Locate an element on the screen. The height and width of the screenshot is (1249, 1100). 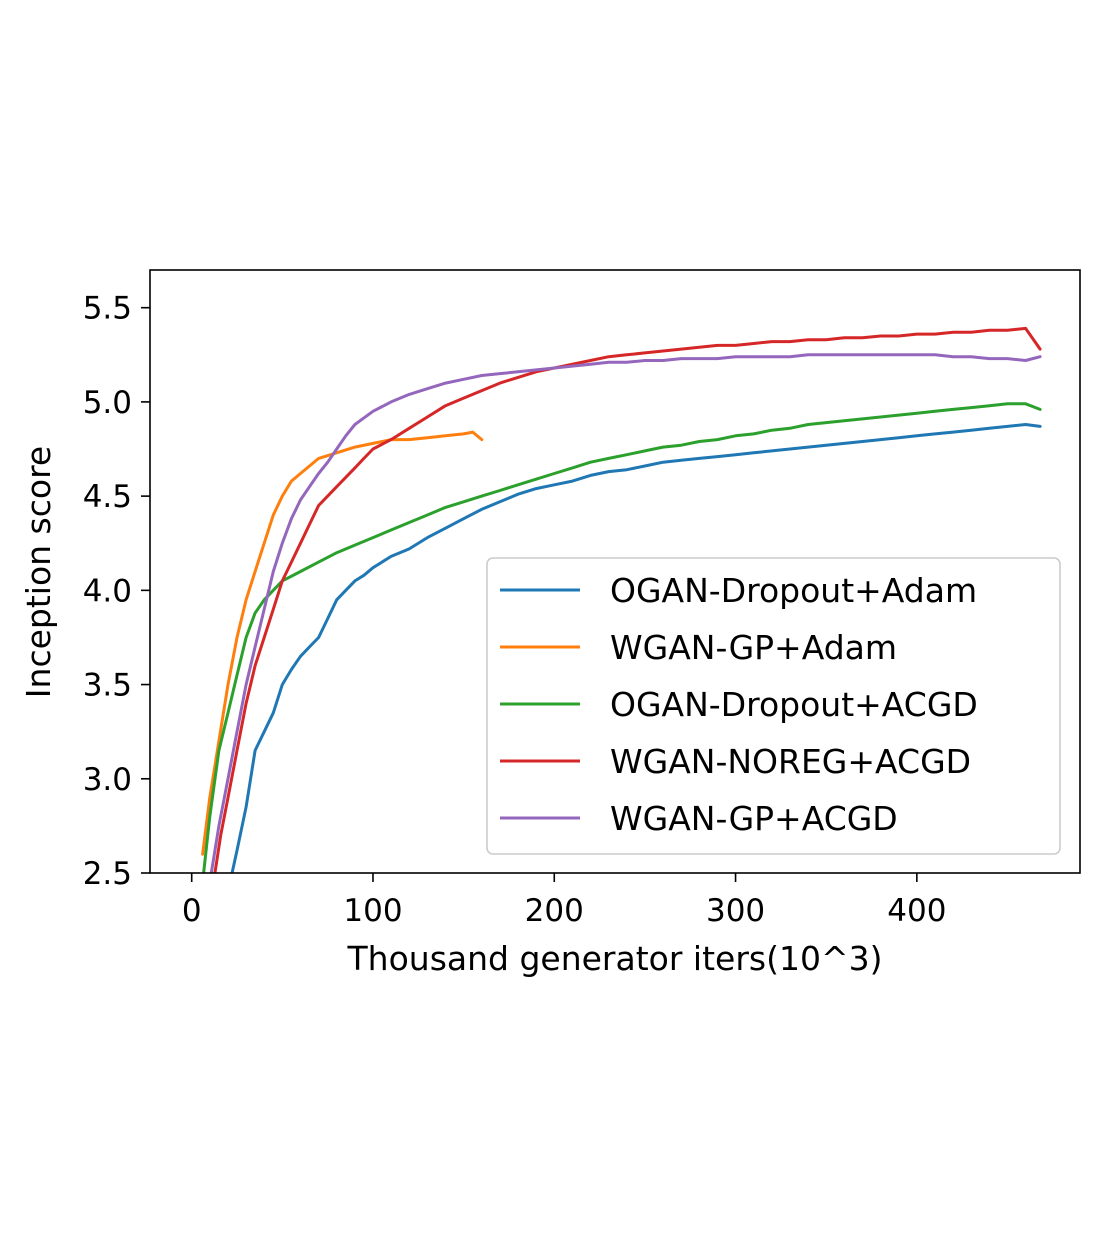
y-tick-label: 3.5 is located at coordinates (107, 686).